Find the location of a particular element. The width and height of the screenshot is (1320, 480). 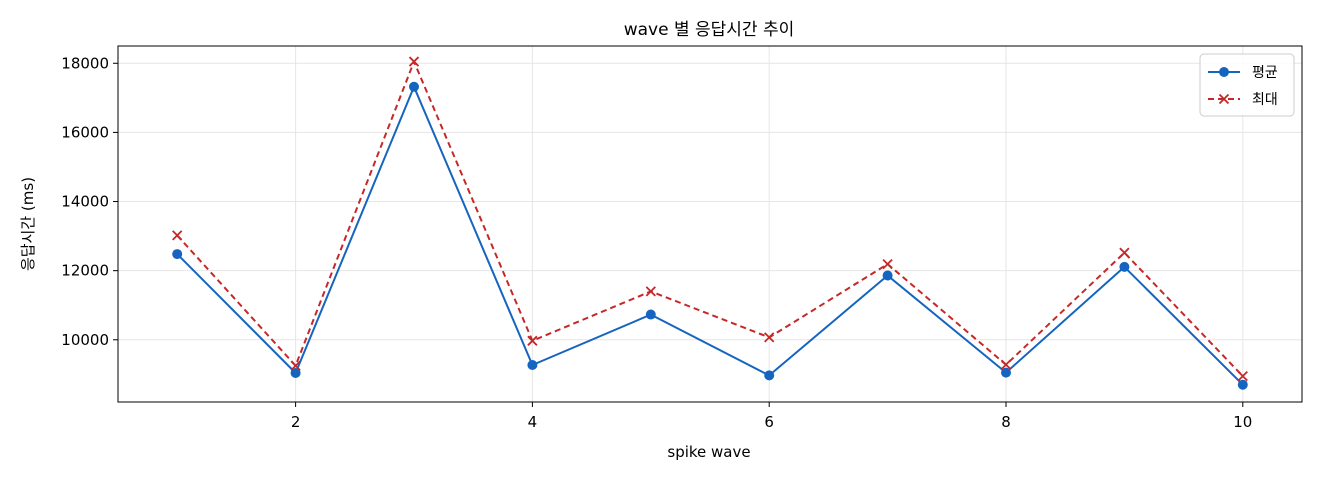

legend-label: 최대 is located at coordinates (1265, 100).